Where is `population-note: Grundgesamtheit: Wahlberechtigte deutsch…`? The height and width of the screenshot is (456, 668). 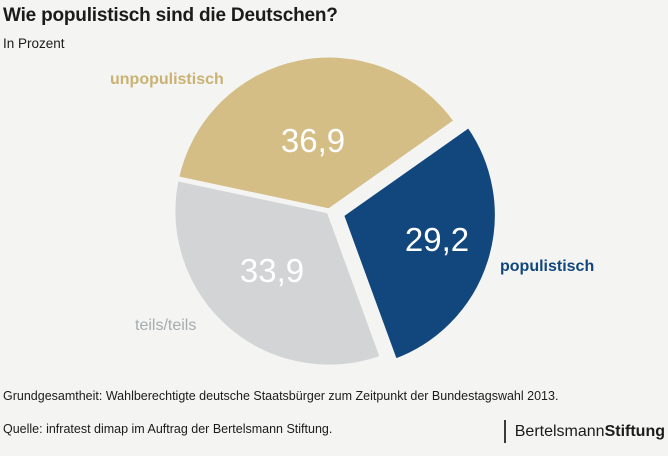
population-note: Grundgesamtheit: Wahlberechtigte deutsch… is located at coordinates (281, 396).